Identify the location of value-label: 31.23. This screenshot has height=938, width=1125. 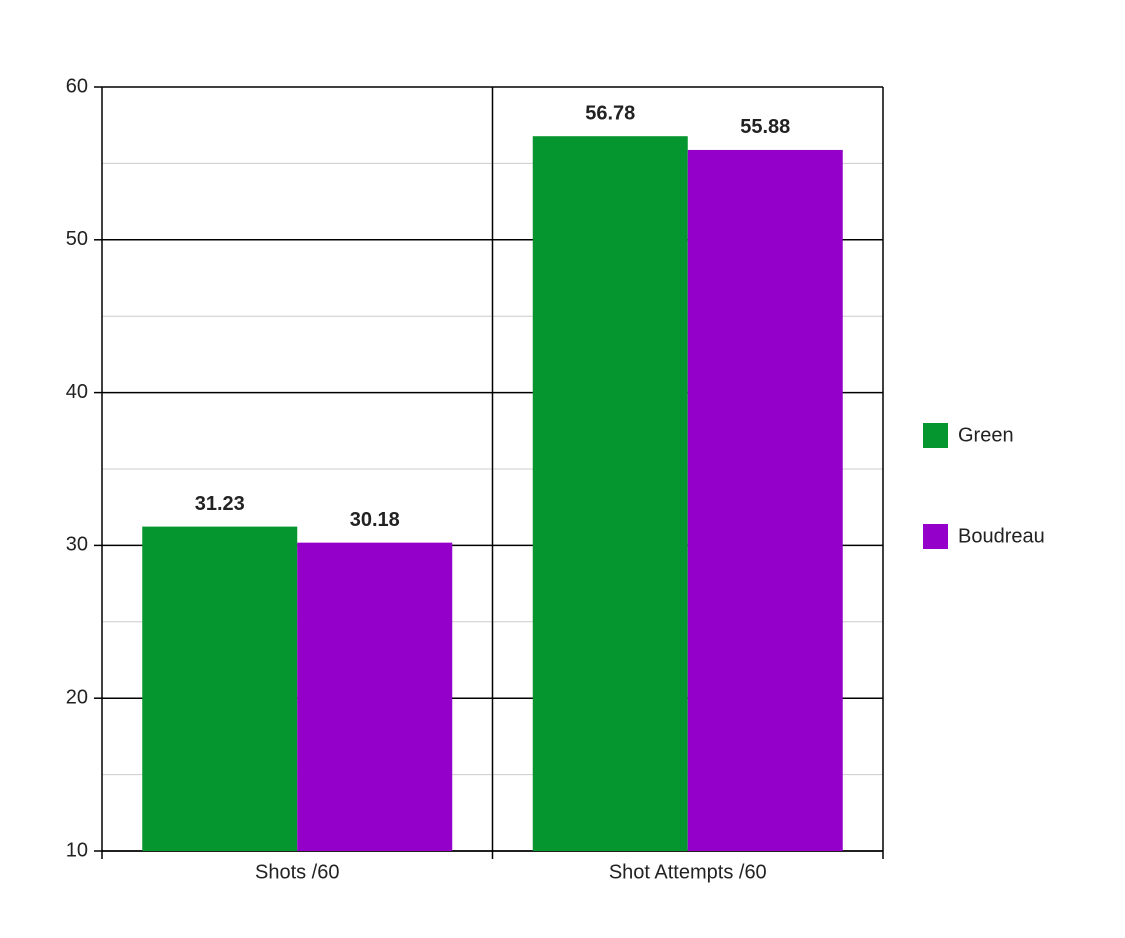
(220, 504).